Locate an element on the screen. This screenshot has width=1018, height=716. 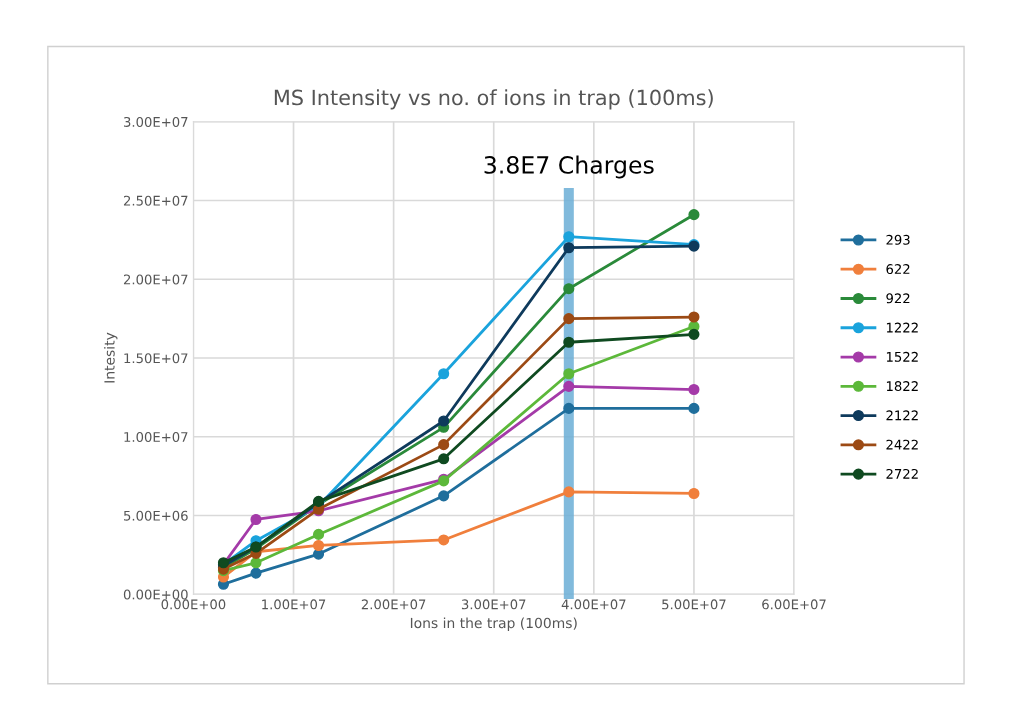
band-label: 3.8E7 Charges is located at coordinates (569, 167).